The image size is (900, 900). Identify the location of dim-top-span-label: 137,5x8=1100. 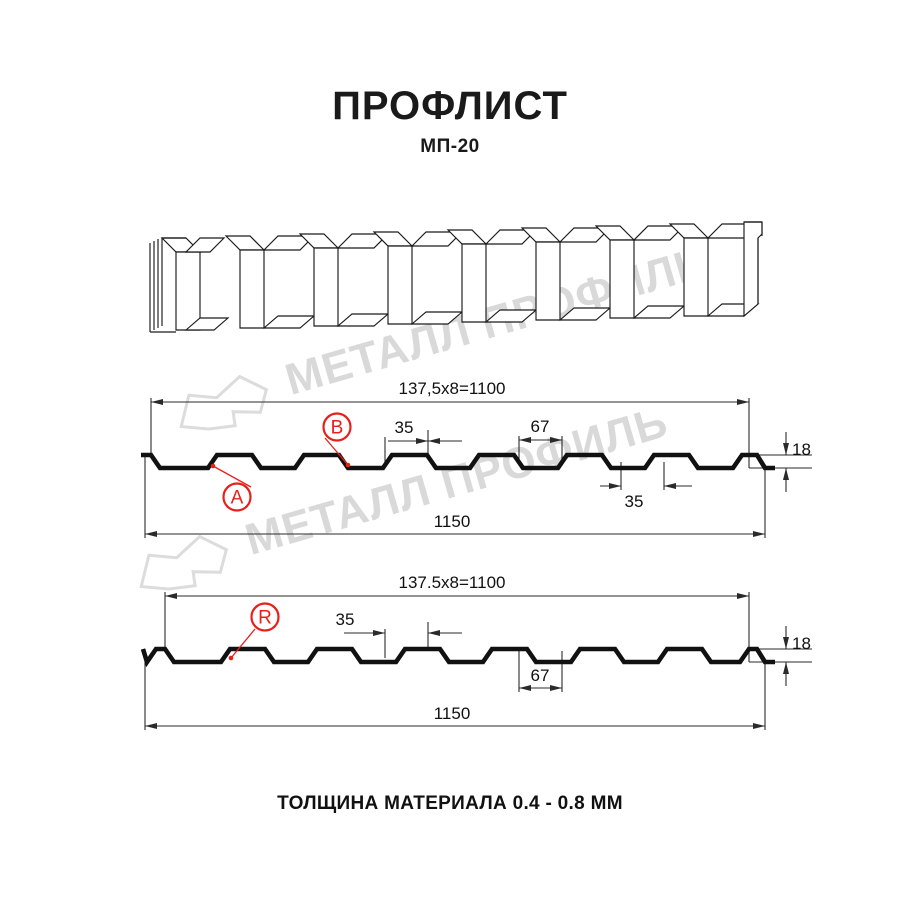
(452, 388).